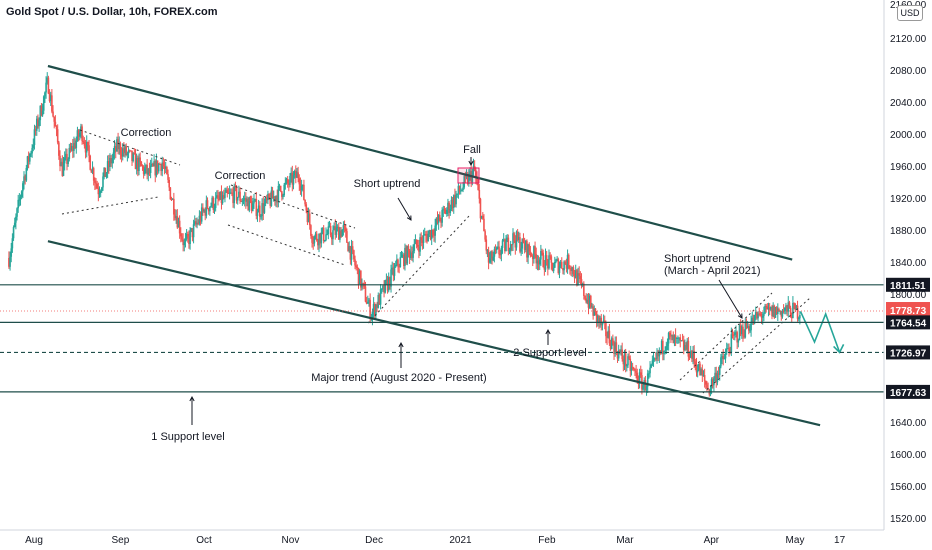 The width and height of the screenshot is (932, 550). Describe the element at coordinates (625, 540) in the screenshot. I see `x-tick-label: Mar` at that location.